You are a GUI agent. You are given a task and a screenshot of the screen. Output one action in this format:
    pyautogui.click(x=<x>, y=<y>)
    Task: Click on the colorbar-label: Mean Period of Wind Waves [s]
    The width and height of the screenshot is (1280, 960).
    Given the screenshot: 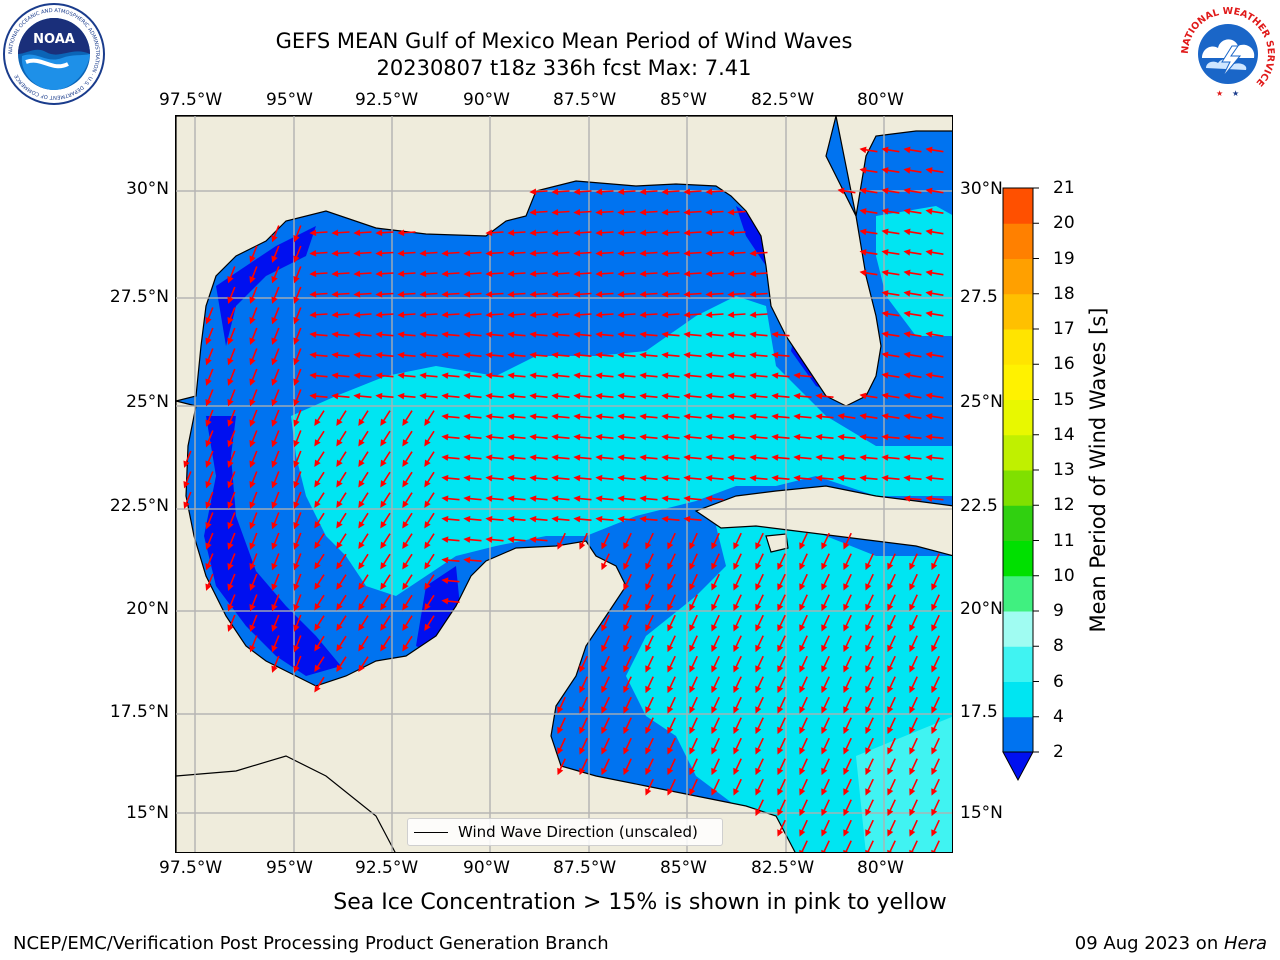 What is the action you would take?
    pyautogui.click(x=1098, y=470)
    